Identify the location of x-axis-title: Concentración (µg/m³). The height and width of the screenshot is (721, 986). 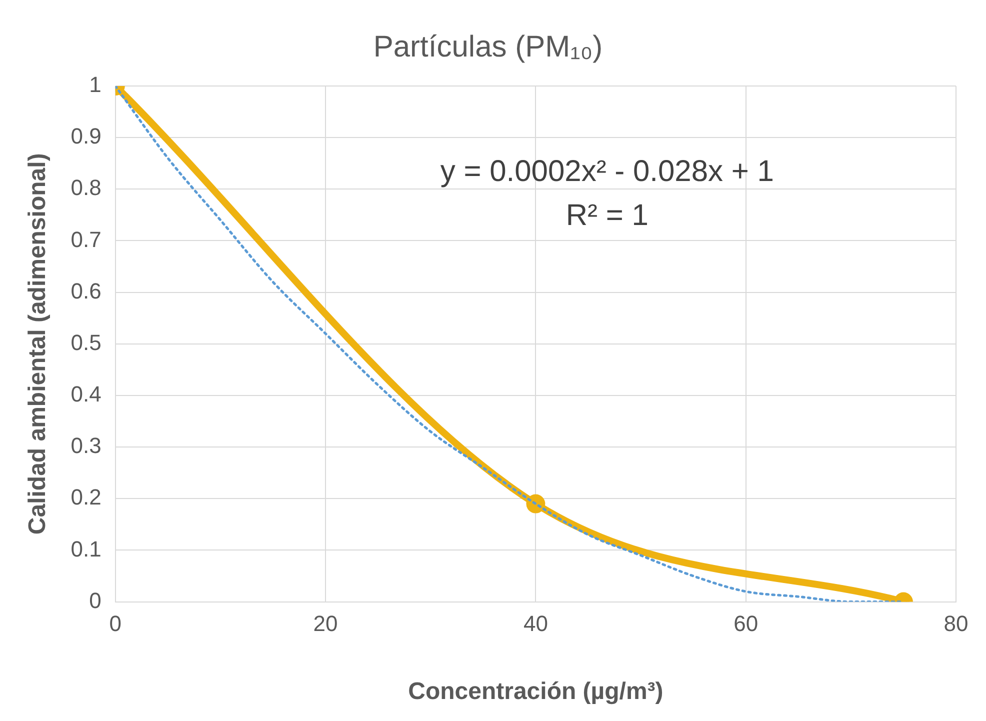
(536, 692).